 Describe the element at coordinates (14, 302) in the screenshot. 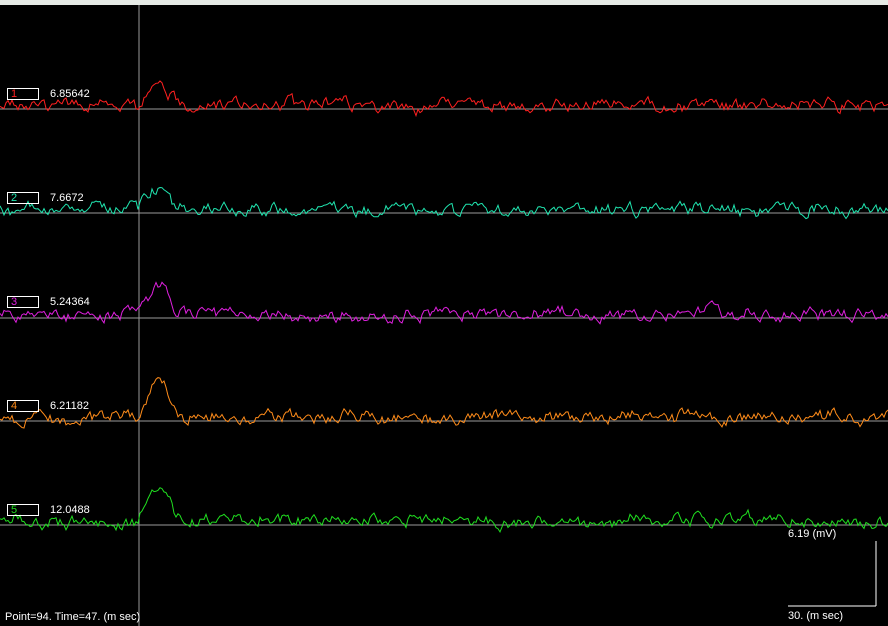

I see `channel-3-number: 3` at that location.